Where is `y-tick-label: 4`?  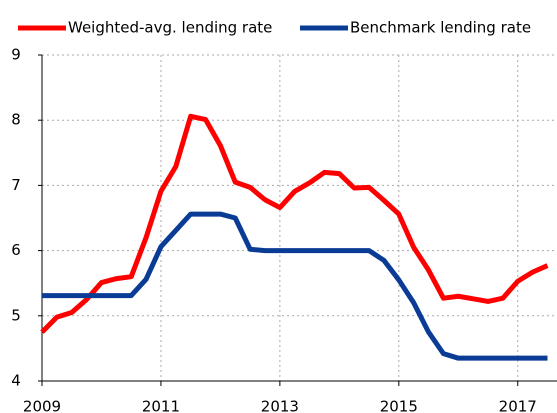 y-tick-label: 4 is located at coordinates (16, 381).